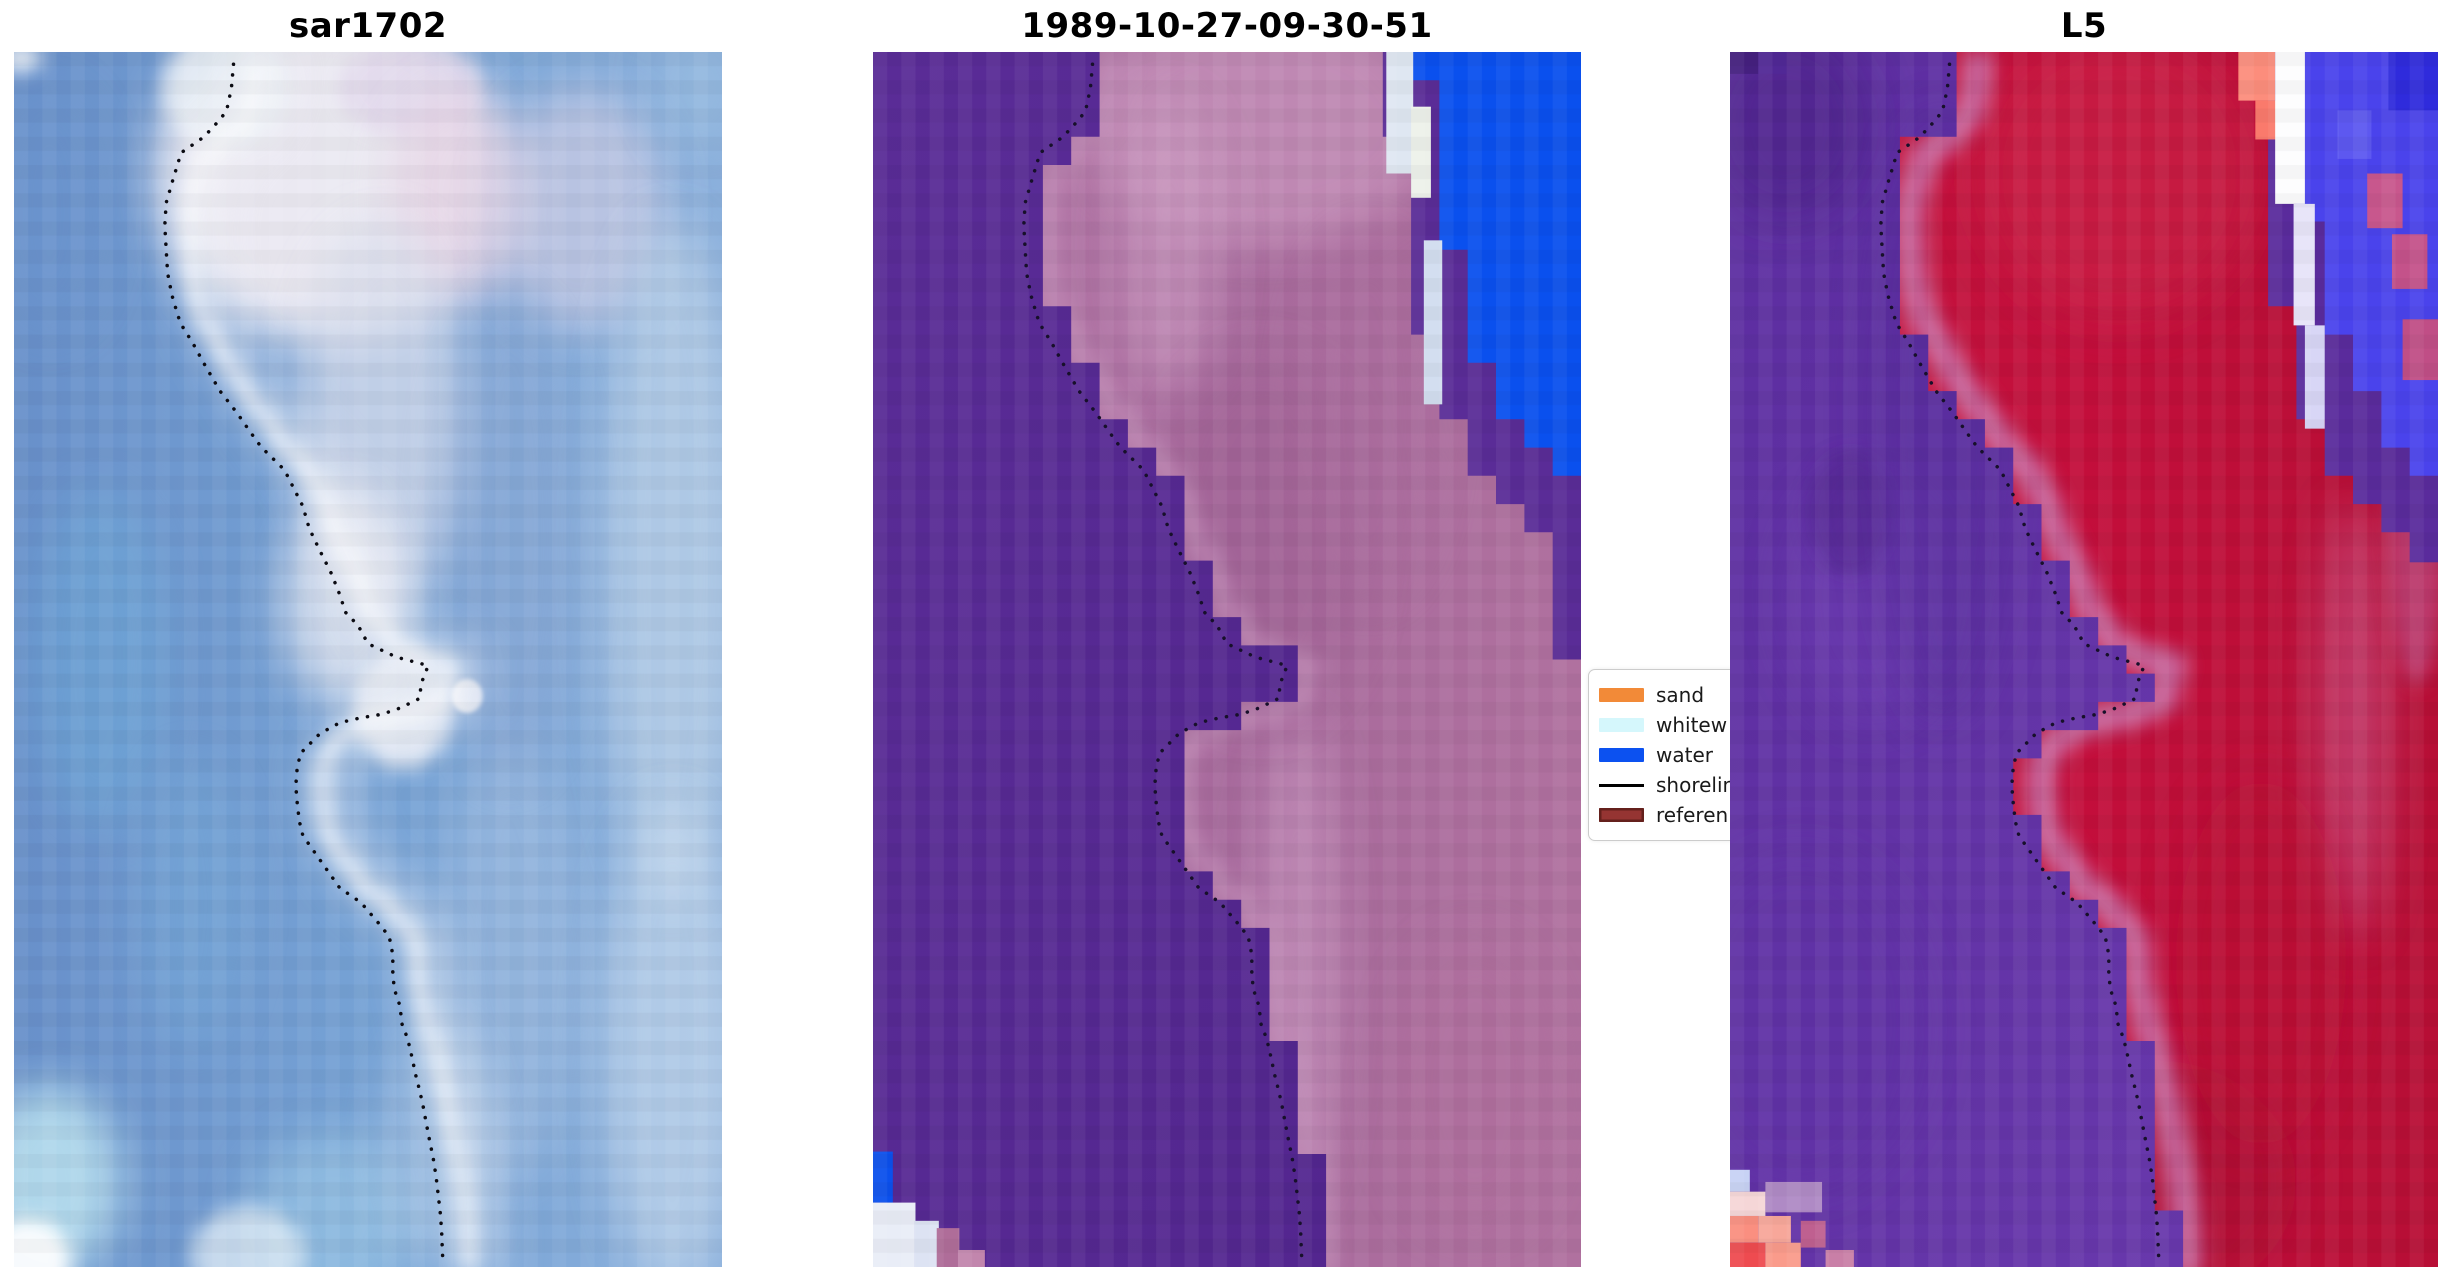 This screenshot has height=1283, width=2450. What do you see at coordinates (1696, 785) in the screenshot?
I see `legend-label: shorelin` at bounding box center [1696, 785].